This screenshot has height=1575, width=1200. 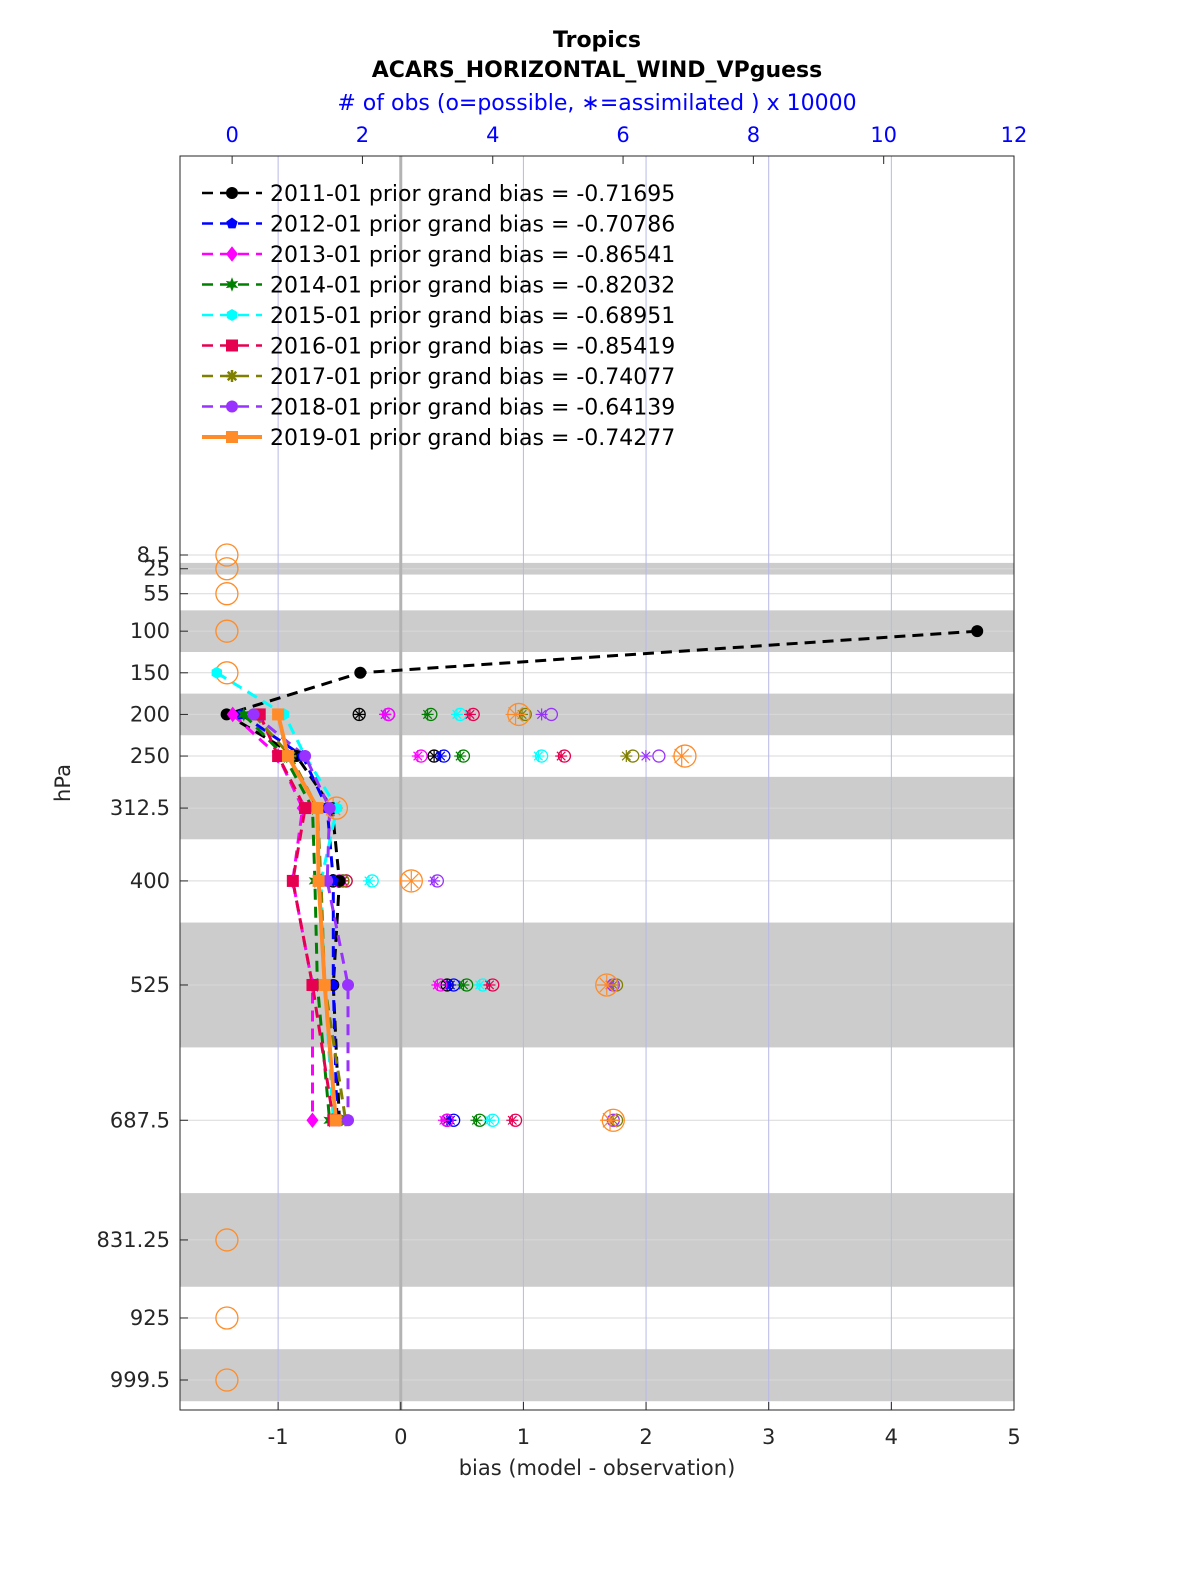 What do you see at coordinates (153, 555) in the screenshot?
I see `y-tick-label: 8.5` at bounding box center [153, 555].